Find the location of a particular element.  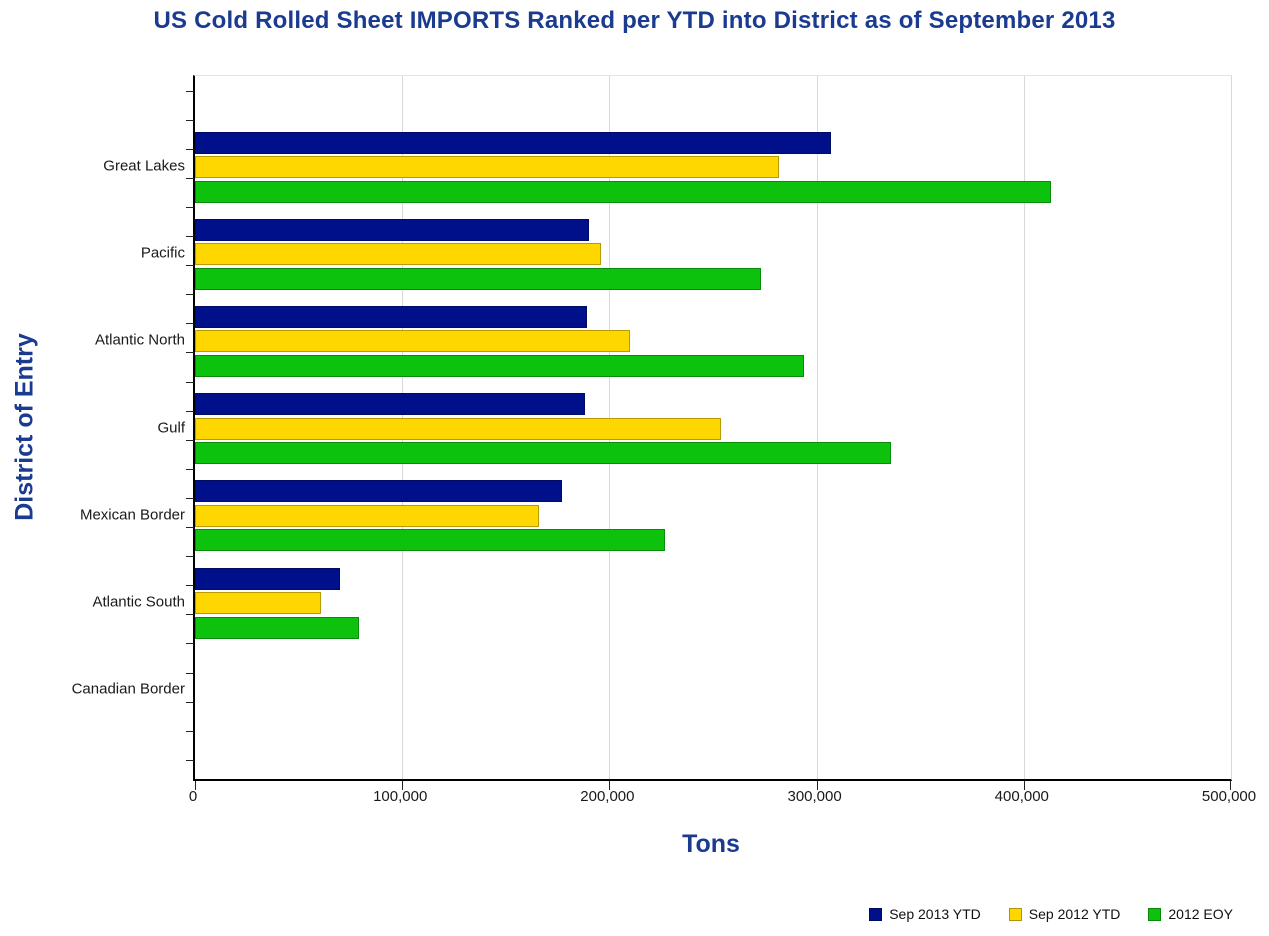

category-label-atlantic-south: Atlantic South is located at coordinates (138, 602).